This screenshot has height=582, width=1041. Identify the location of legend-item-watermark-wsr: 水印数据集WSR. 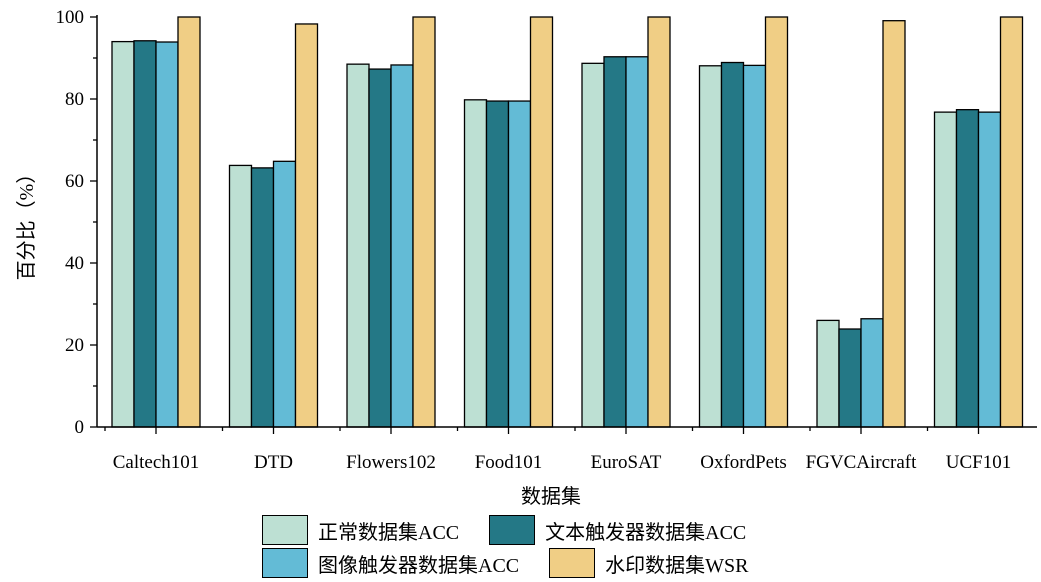
(648, 563).